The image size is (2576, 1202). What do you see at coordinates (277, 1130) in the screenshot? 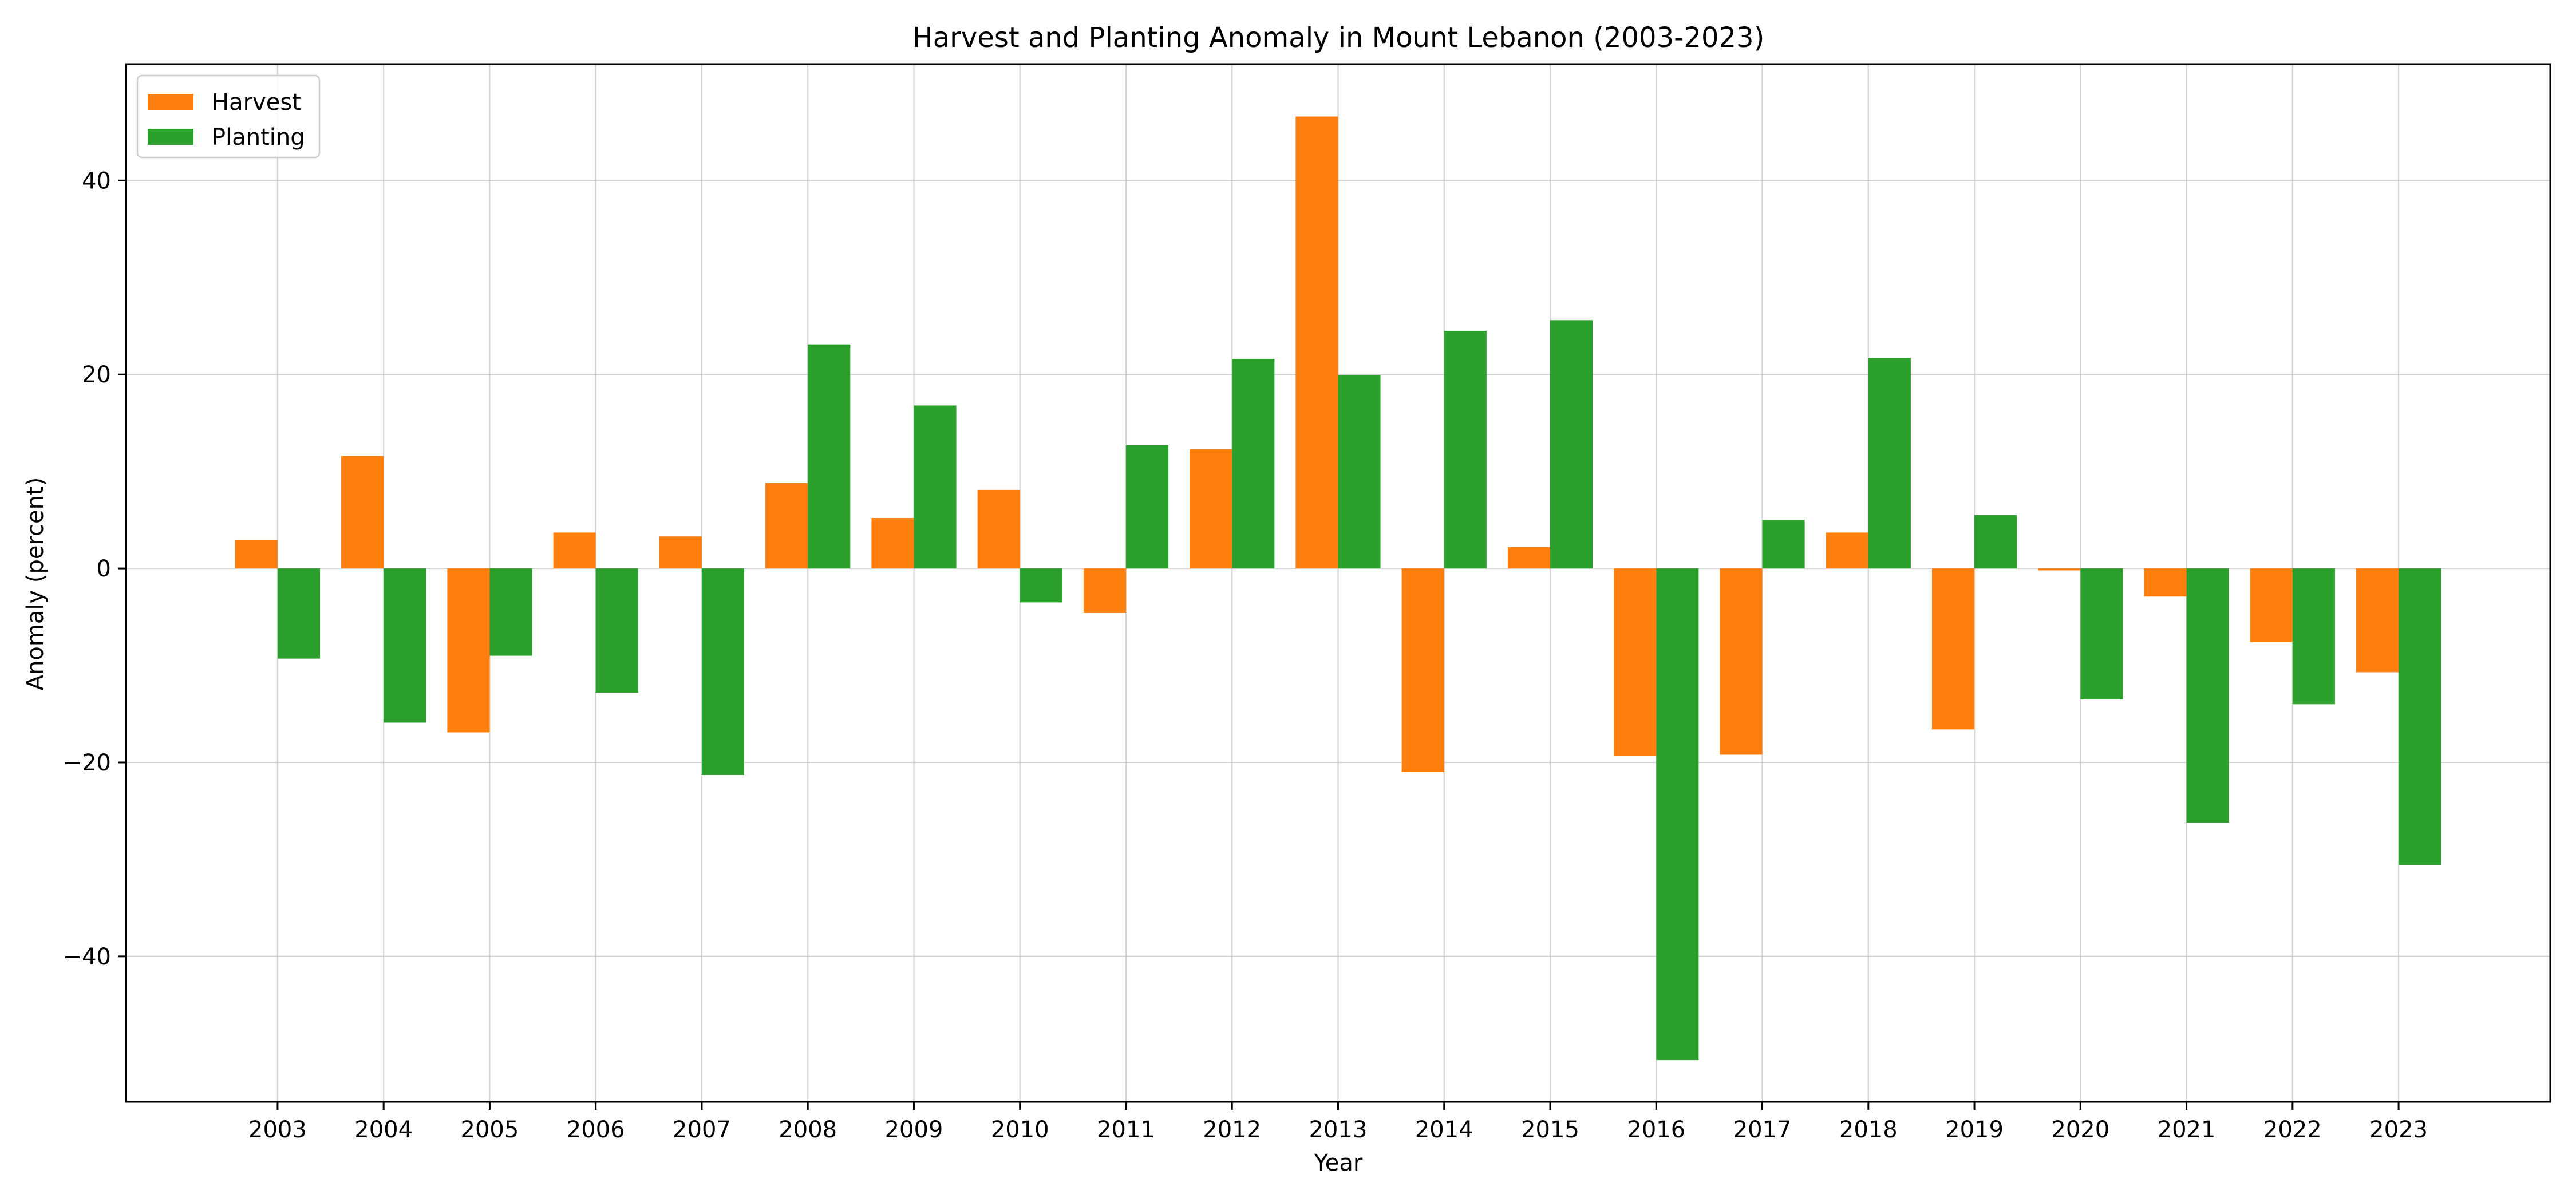
I see `x-tick-label: 2003` at bounding box center [277, 1130].